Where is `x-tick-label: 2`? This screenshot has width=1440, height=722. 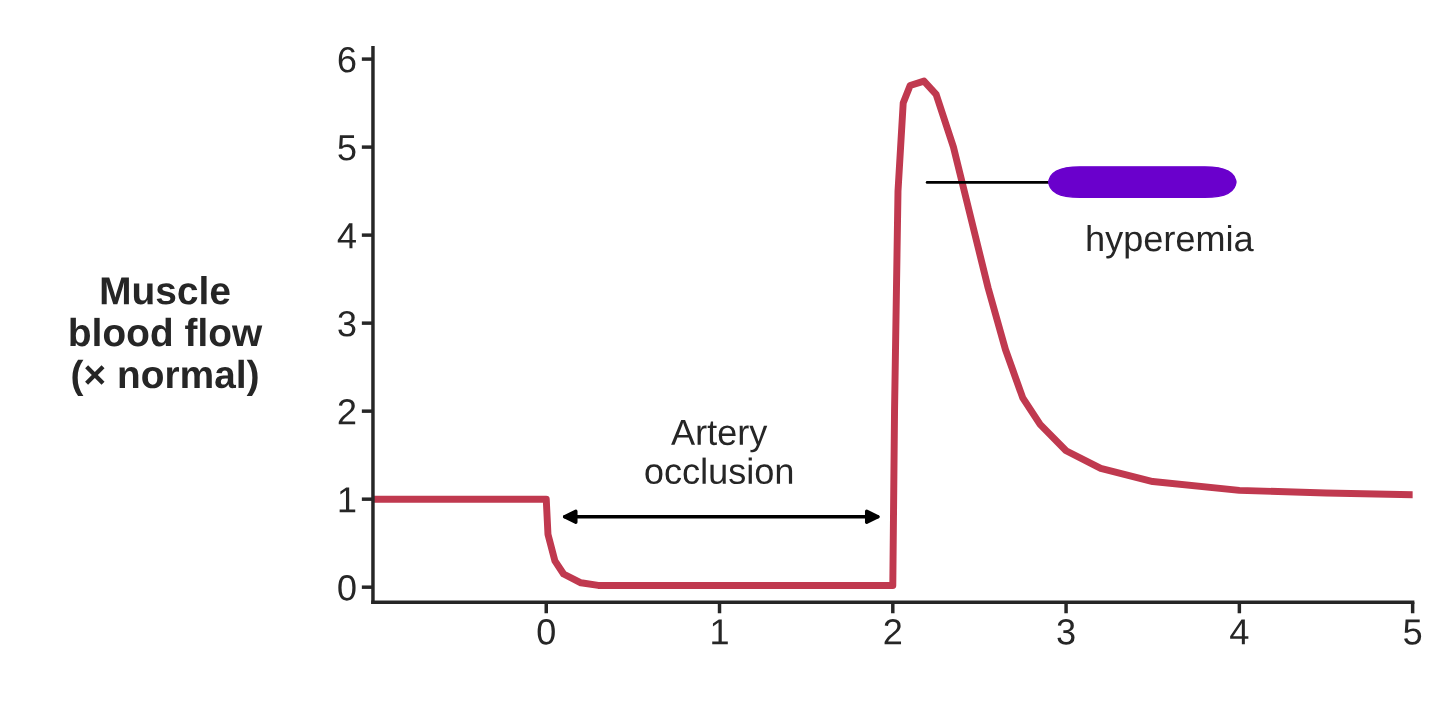 x-tick-label: 2 is located at coordinates (893, 632).